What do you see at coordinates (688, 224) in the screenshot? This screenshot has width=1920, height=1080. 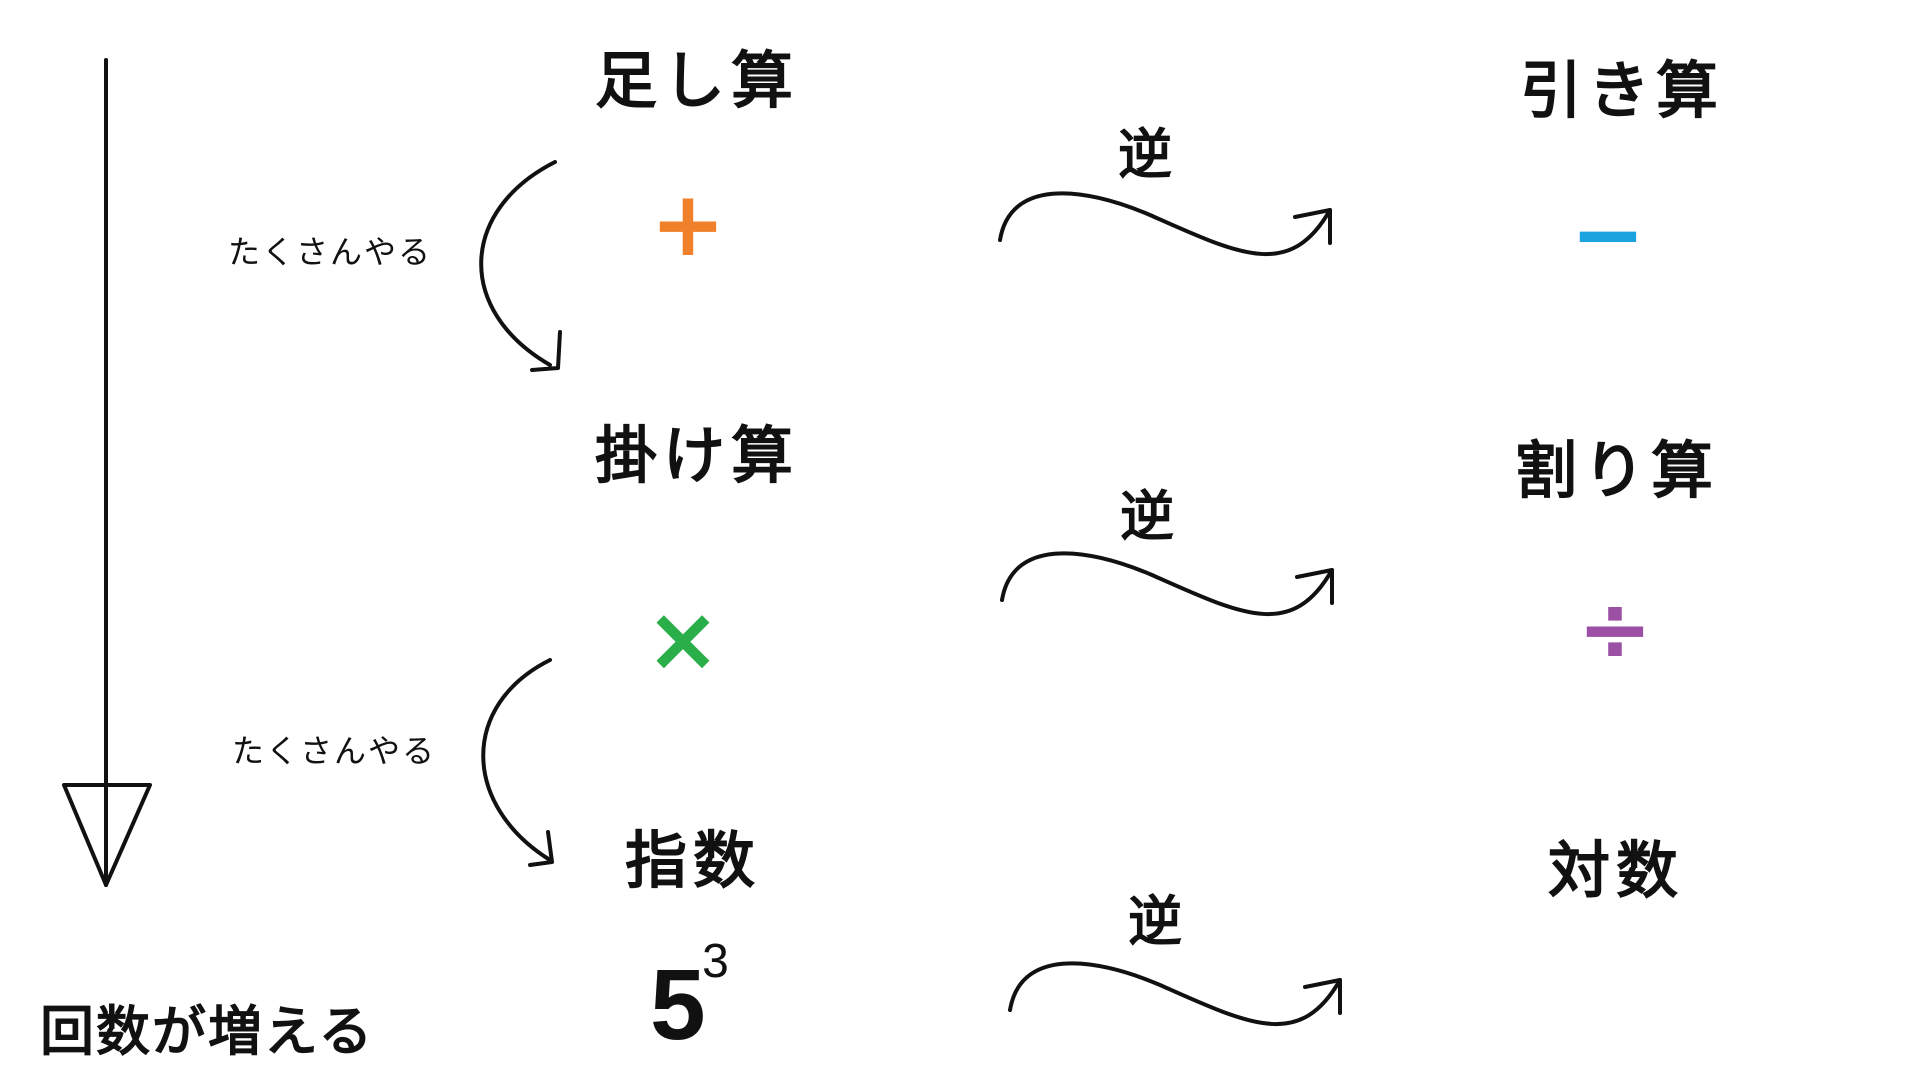 I see `plus-icon: +` at bounding box center [688, 224].